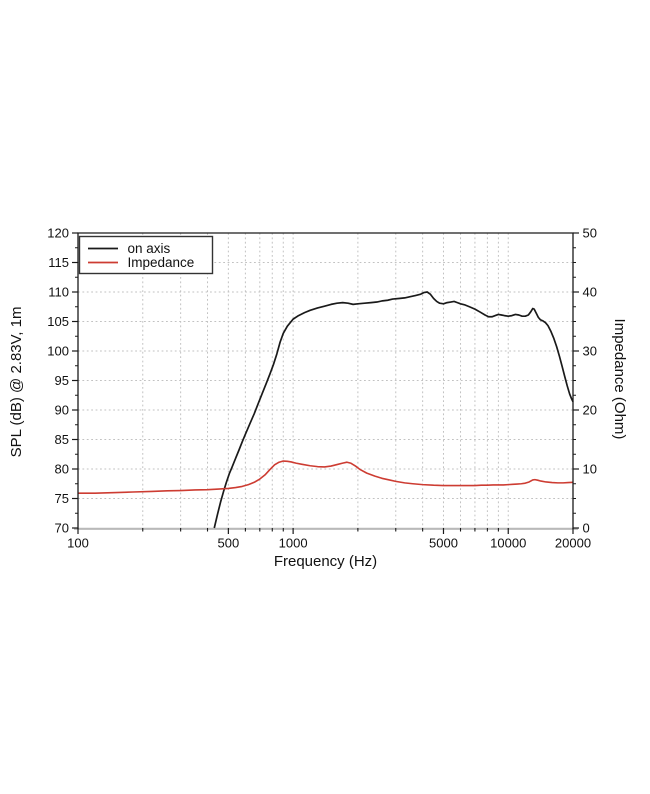 The height and width of the screenshot is (794, 650). I want to click on x-axis-title: Frequency (Hz), so click(325, 561).